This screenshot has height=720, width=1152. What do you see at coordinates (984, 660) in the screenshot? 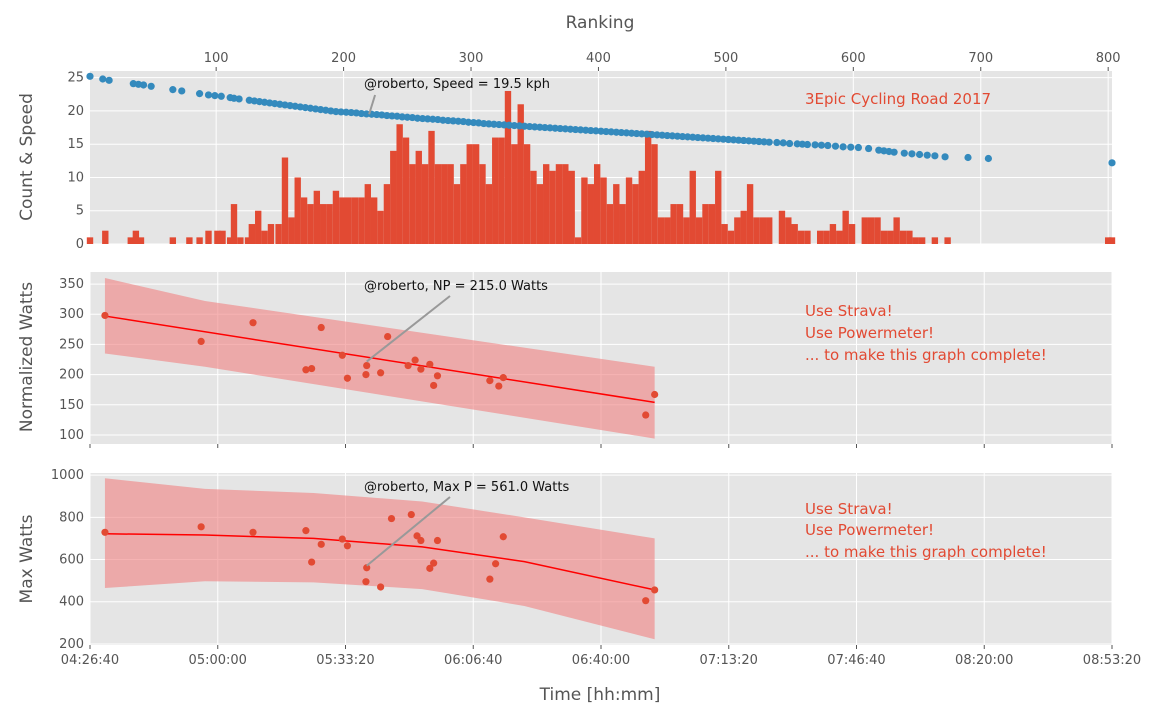
I see `time-tick-label: 08:20:00` at bounding box center [984, 660].